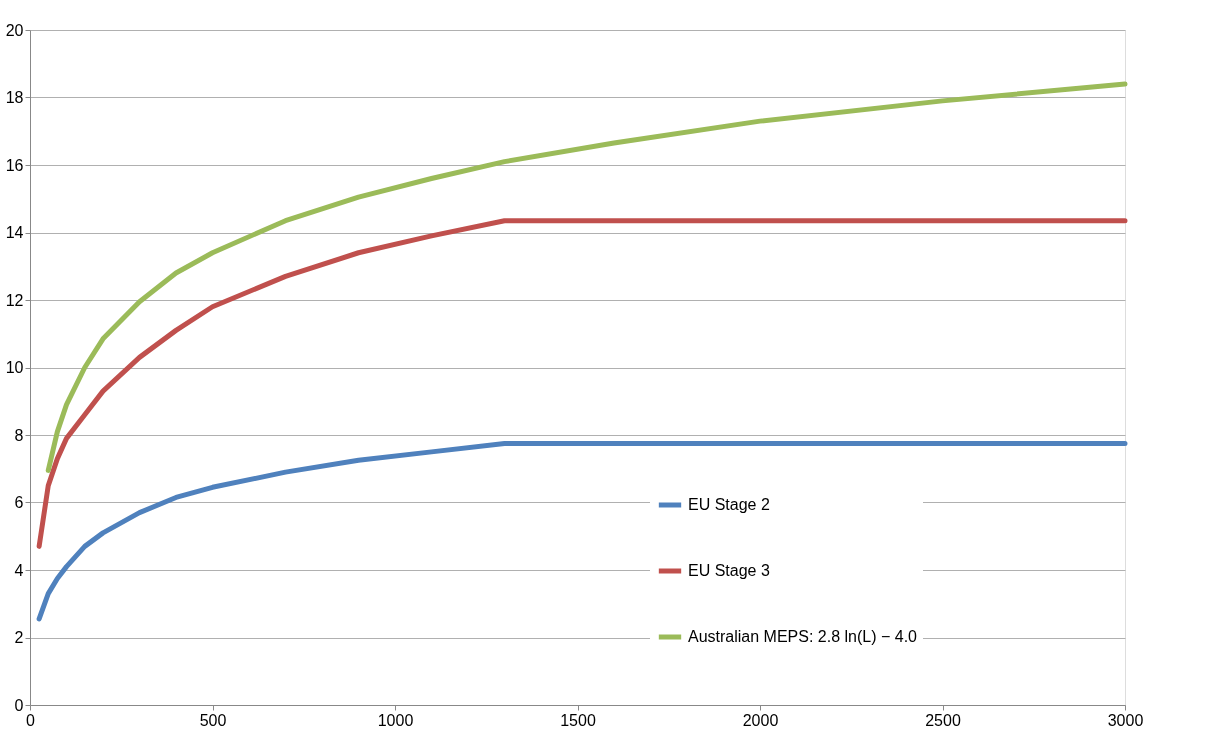  What do you see at coordinates (14, 232) in the screenshot?
I see `y-tick-label: 14` at bounding box center [14, 232].